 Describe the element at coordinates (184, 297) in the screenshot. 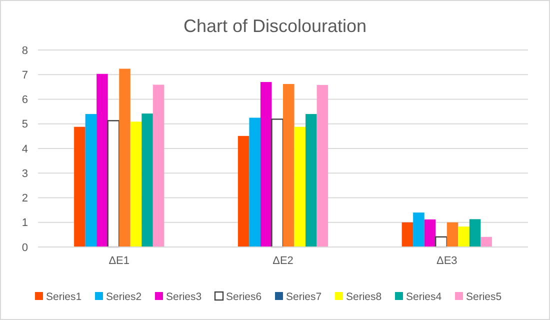

I see `legend-label: Series3` at that location.